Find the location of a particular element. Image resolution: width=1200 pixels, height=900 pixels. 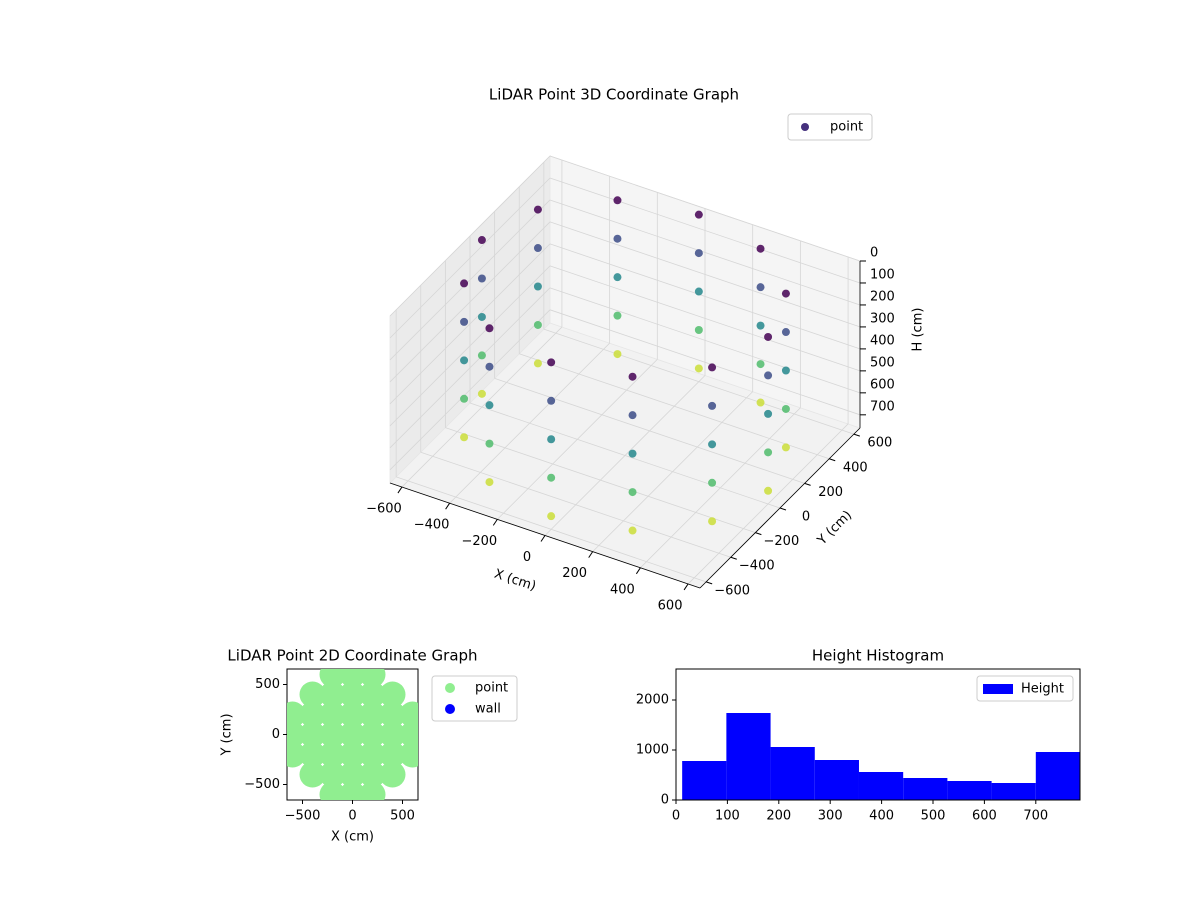

x-tick-label: 700 is located at coordinates (1035, 816).